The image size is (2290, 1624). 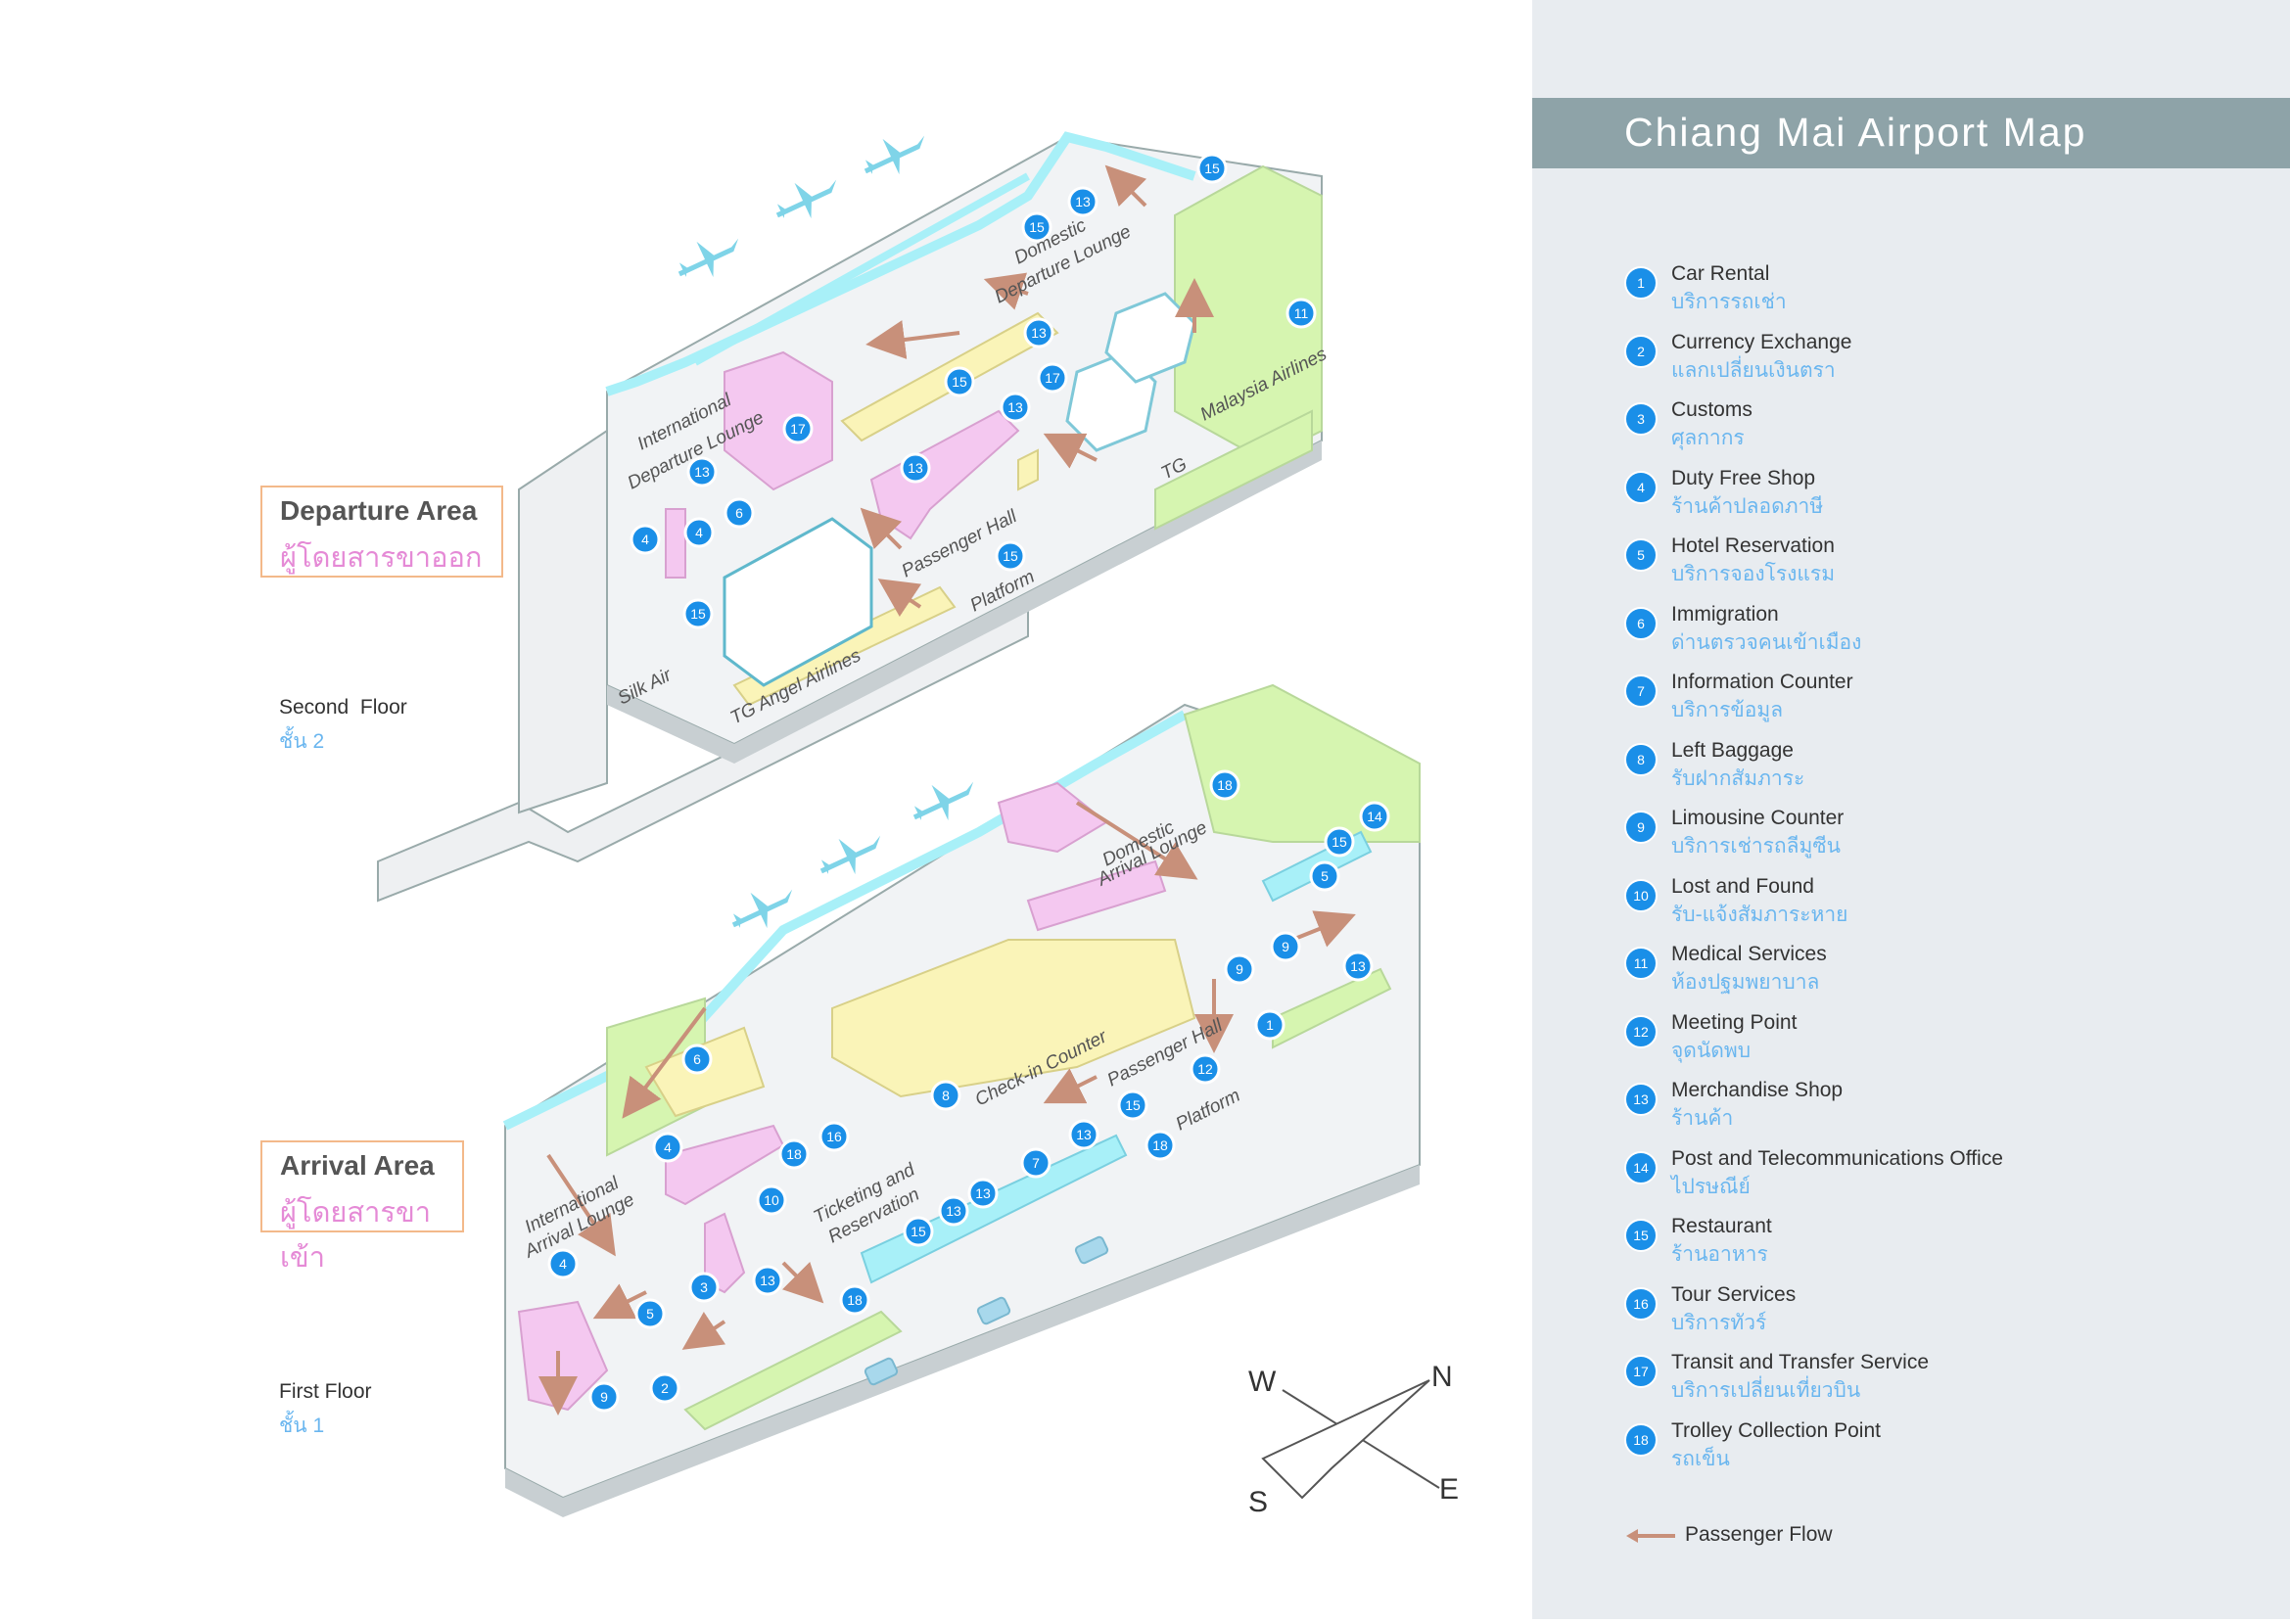 I want to click on legend-label: Currency Exchange, so click(x=1761, y=341).